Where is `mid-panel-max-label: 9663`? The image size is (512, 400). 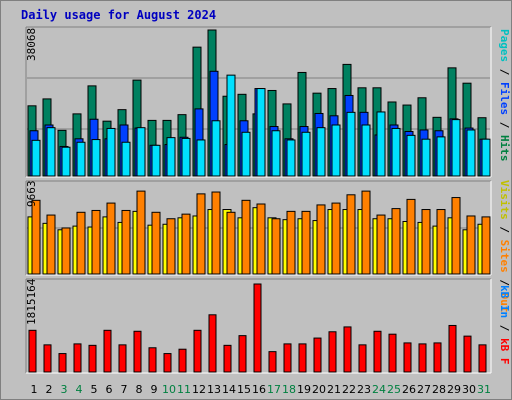 mid-panel-max-label: 9663 is located at coordinates (31, 194).